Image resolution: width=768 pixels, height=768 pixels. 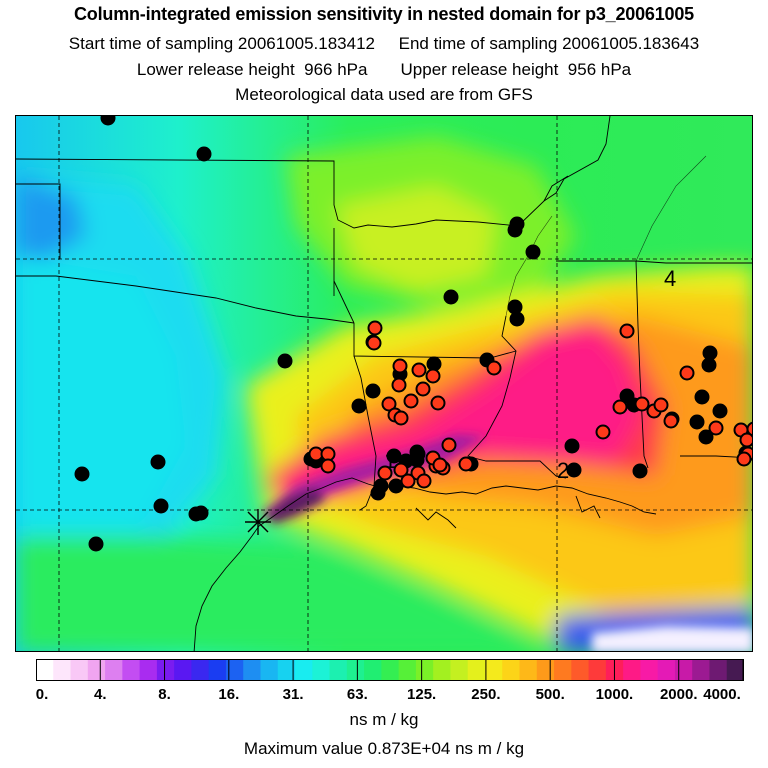 I want to click on colorbar-tick-label: 4., so click(x=100, y=694).